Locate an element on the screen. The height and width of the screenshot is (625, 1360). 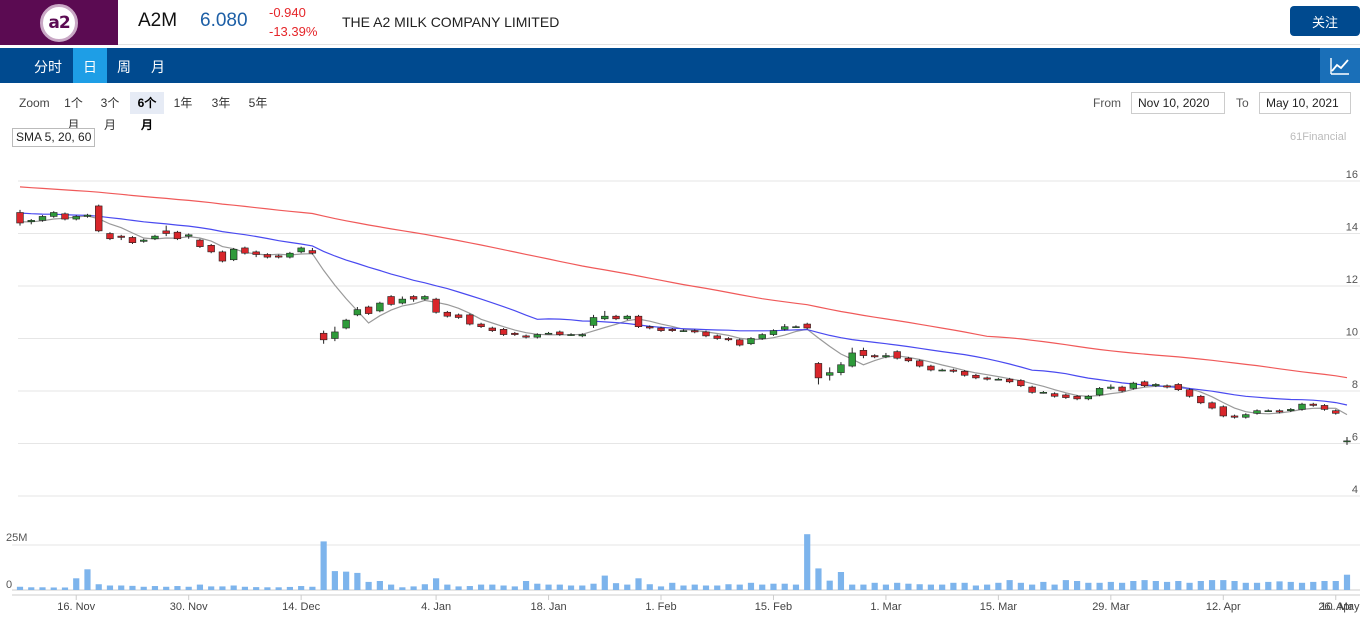
follow-button: 关注 is located at coordinates (1325, 21).